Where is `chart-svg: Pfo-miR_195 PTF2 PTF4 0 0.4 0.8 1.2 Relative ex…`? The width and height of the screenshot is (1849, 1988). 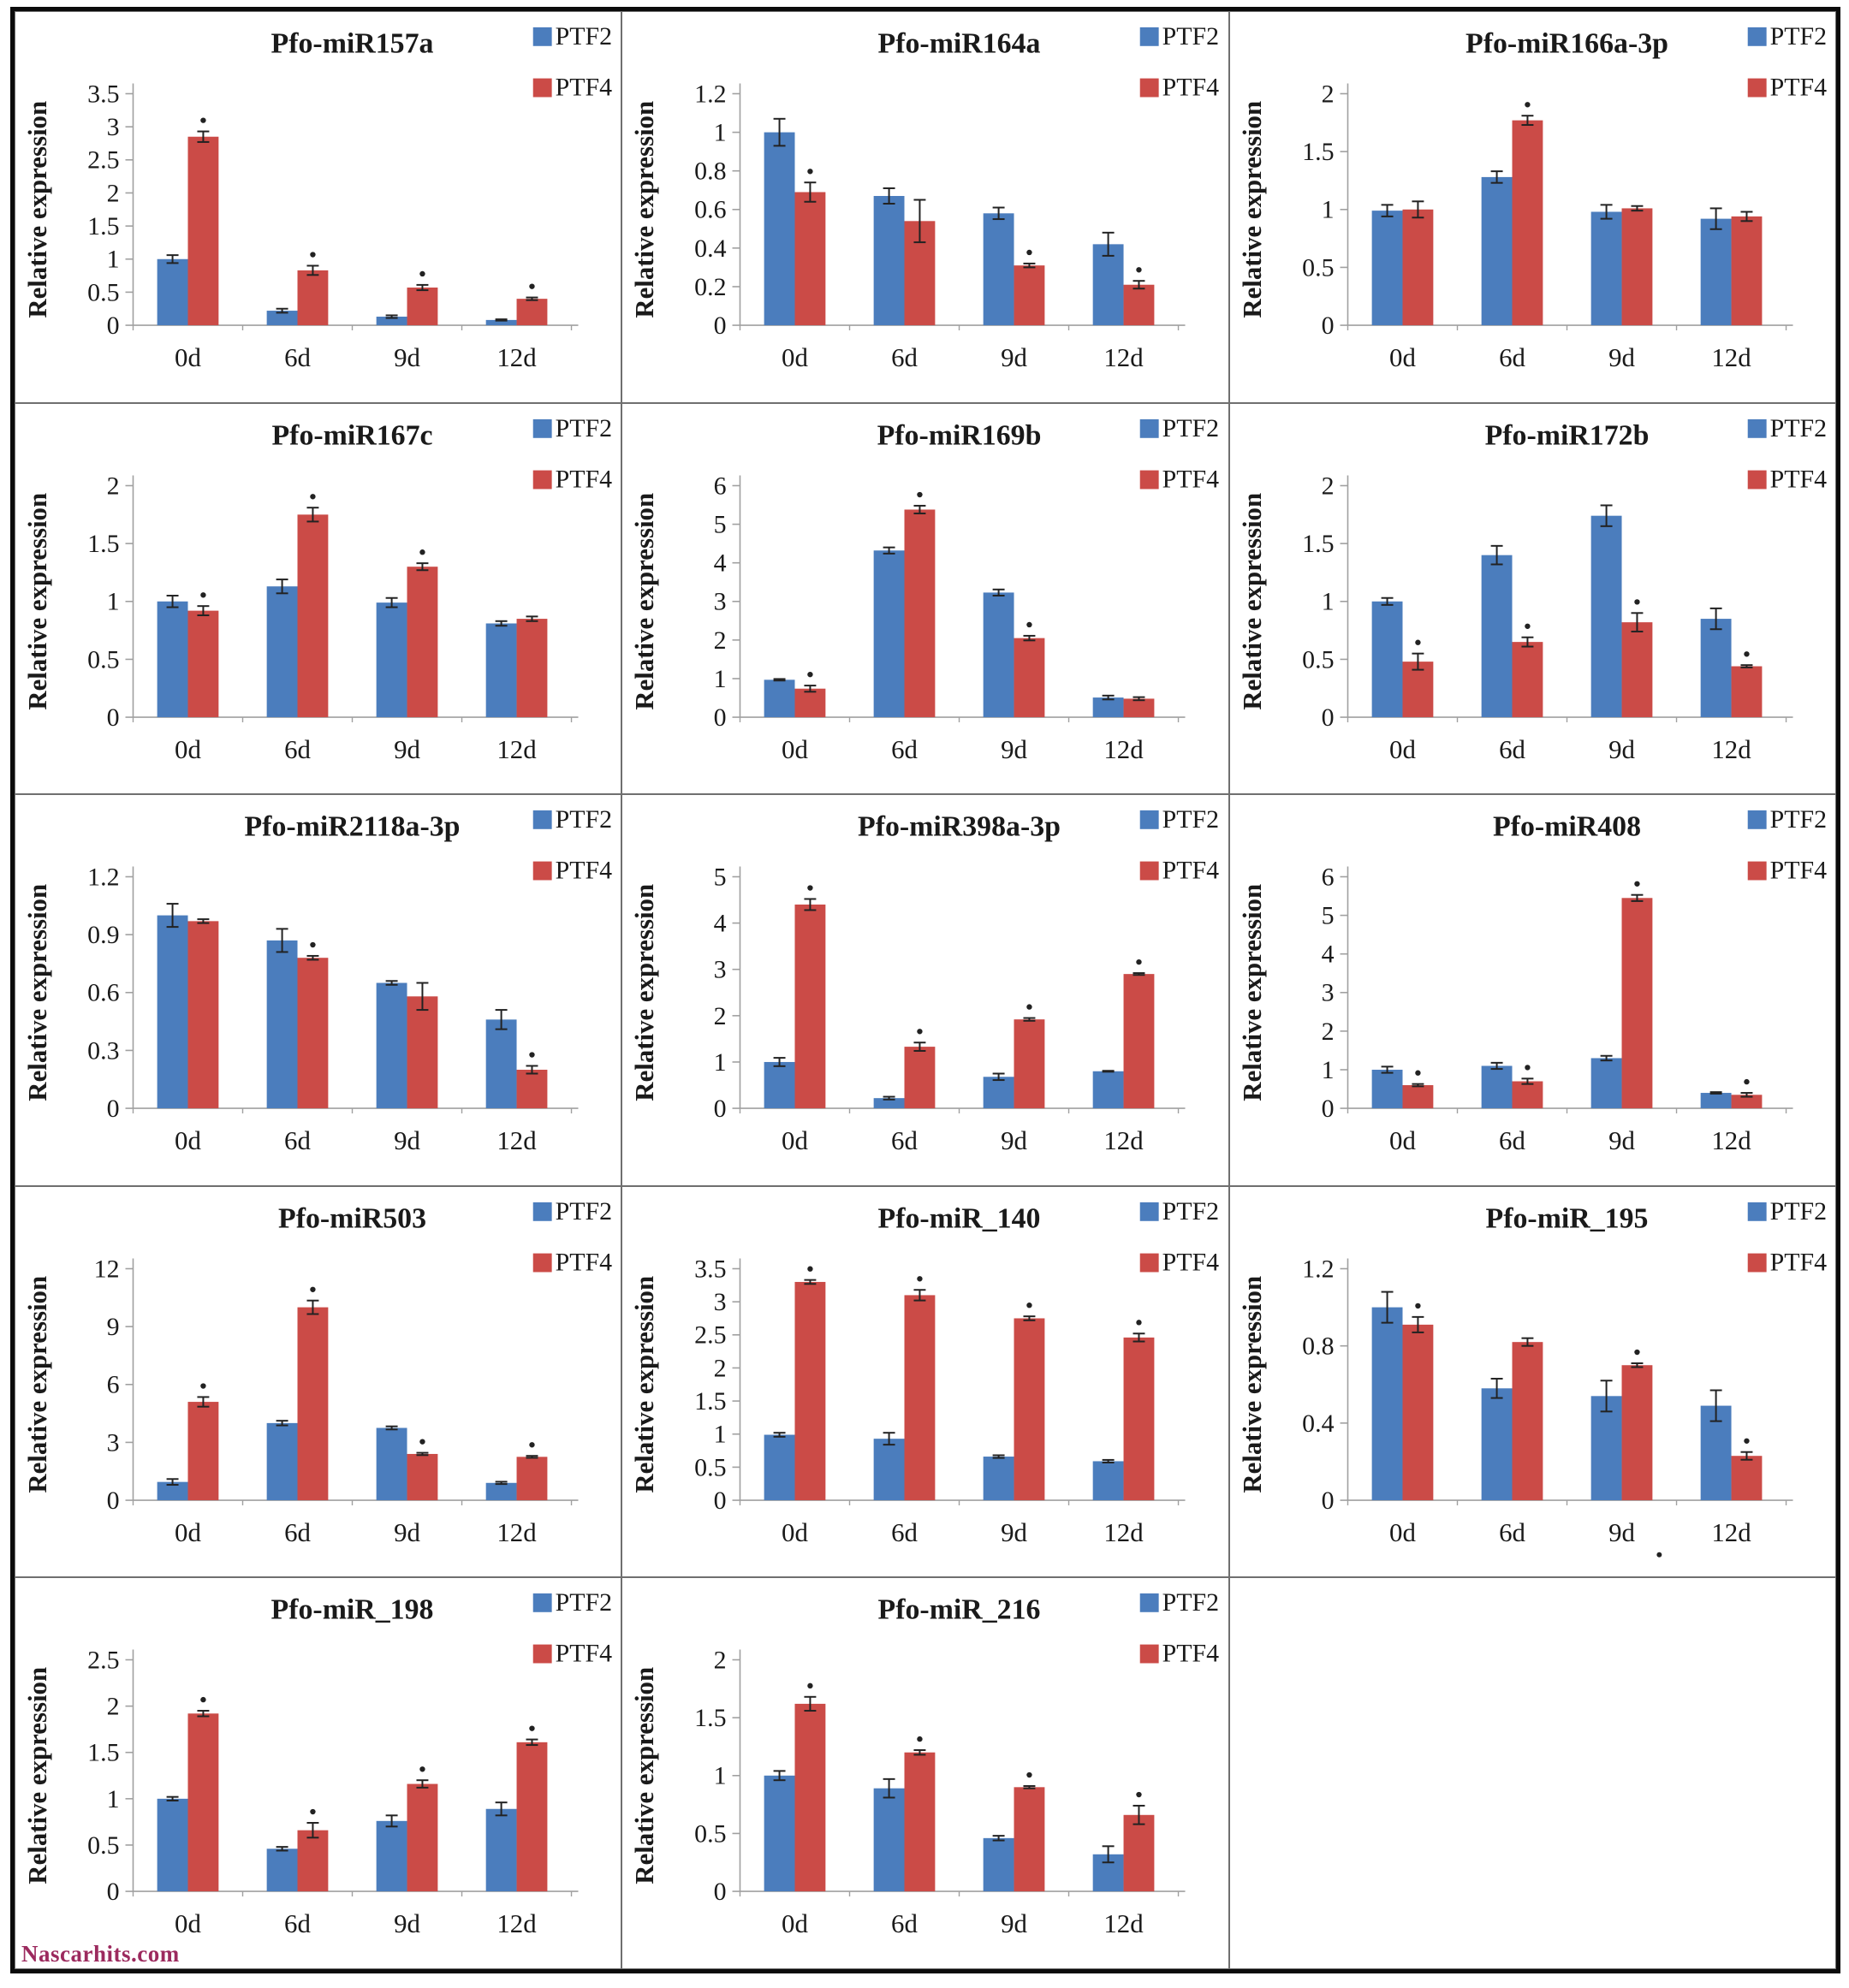
chart-svg: Pfo-miR_195 PTF2 PTF4 0 0.4 0.8 1.2 Relative ex… is located at coordinates (1533, 1378).